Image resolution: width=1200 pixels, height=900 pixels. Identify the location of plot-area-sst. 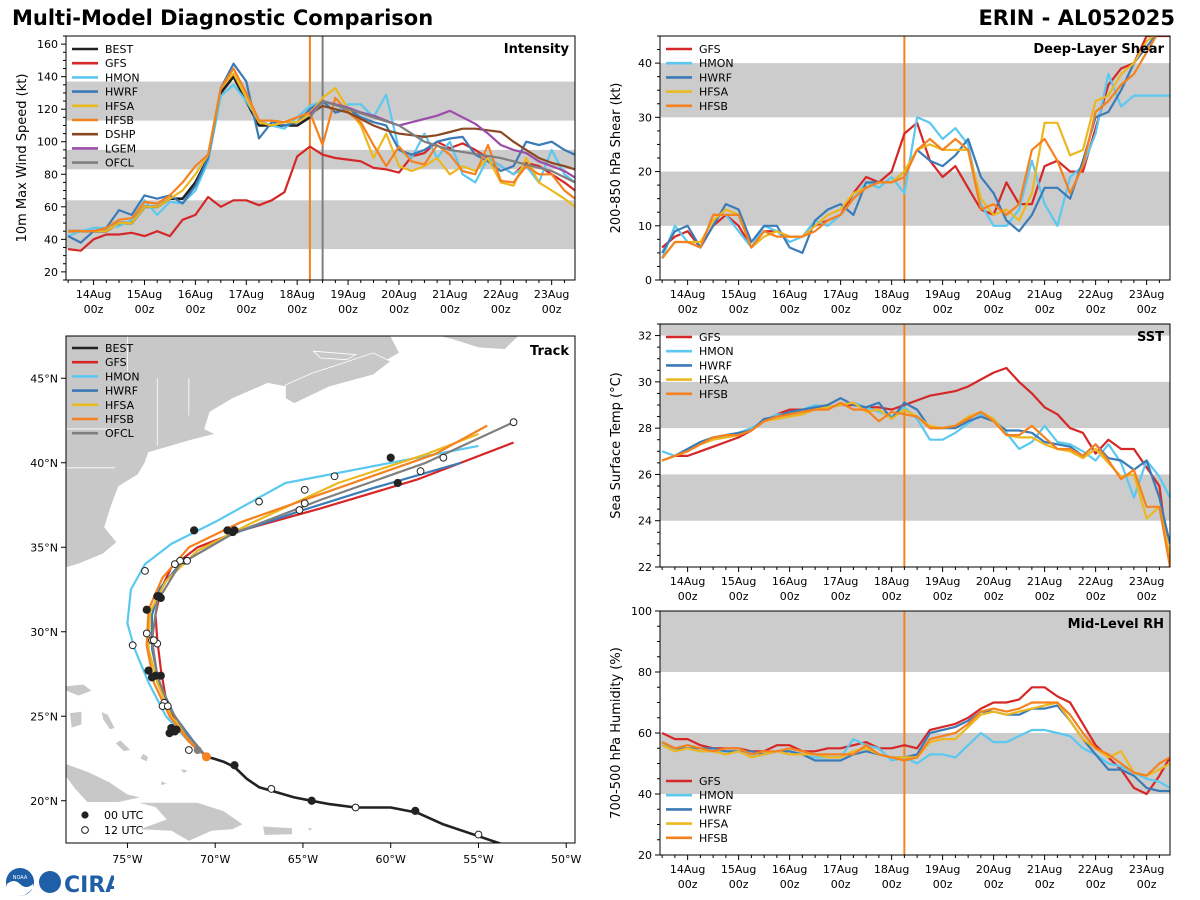
(915, 445).